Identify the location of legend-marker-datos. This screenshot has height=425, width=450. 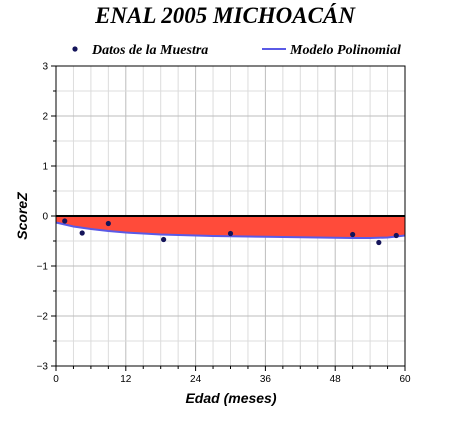
(75, 49).